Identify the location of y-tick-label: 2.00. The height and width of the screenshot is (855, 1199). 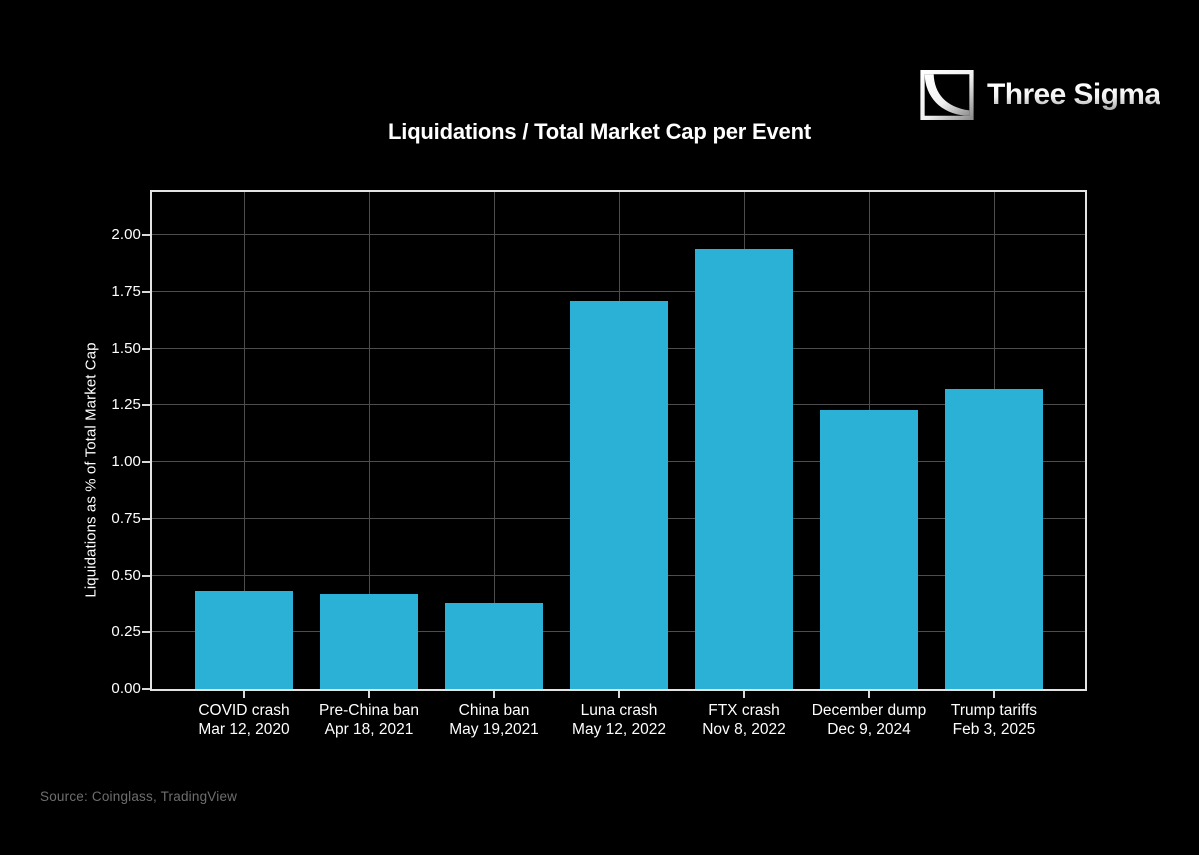
(126, 235).